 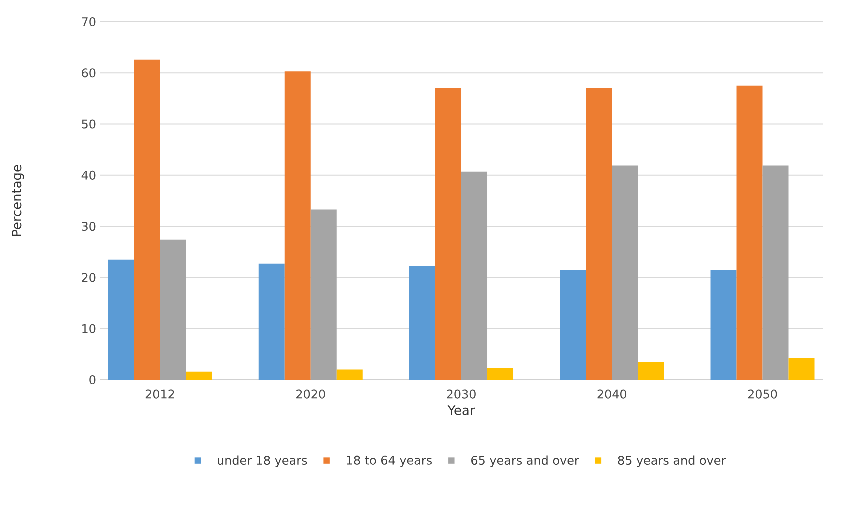 What do you see at coordinates (612, 394) in the screenshot?
I see `x-tick-label: 2040` at bounding box center [612, 394].